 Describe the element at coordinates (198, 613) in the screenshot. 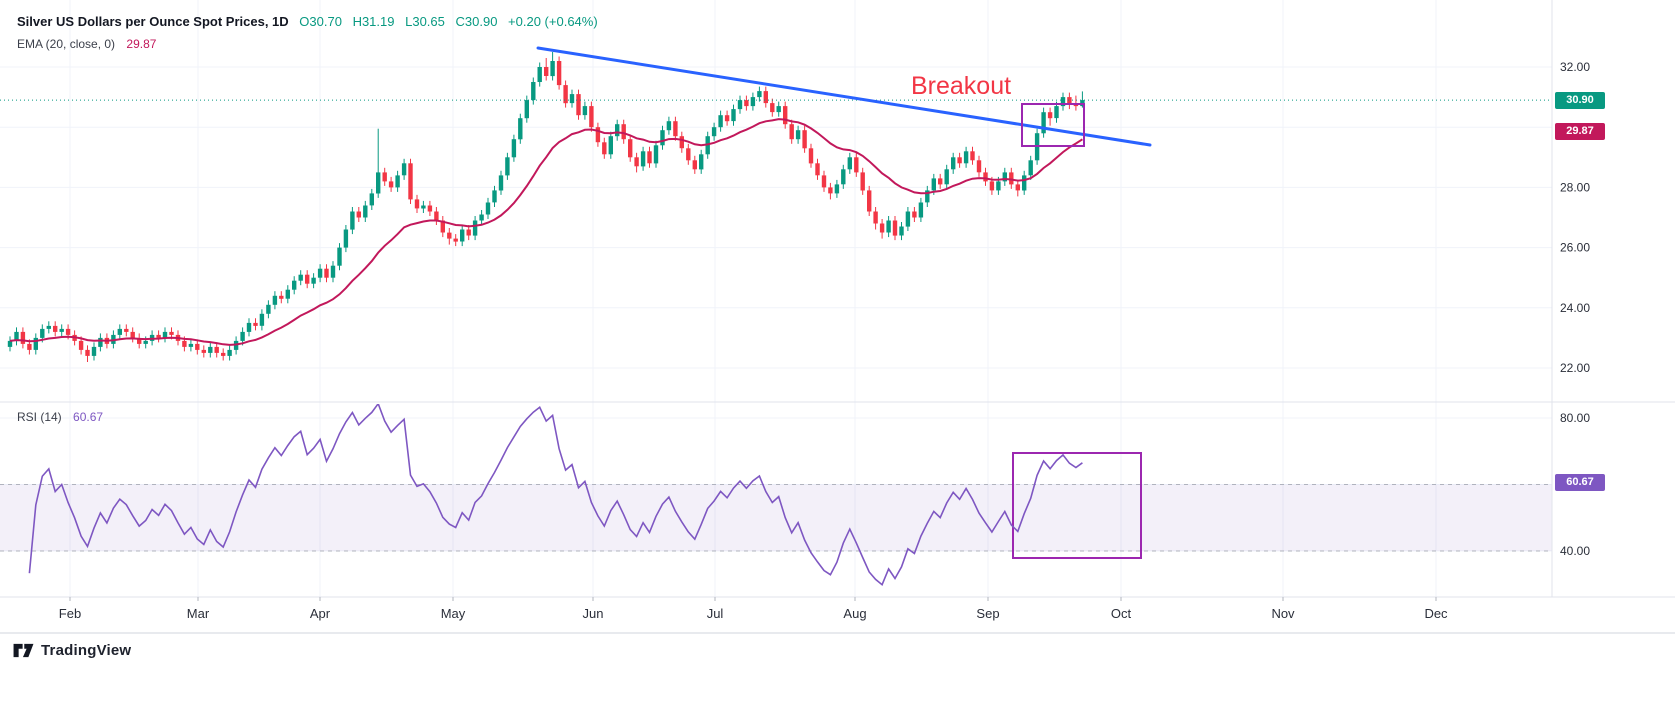

I see `svg-text: Mar` at that location.